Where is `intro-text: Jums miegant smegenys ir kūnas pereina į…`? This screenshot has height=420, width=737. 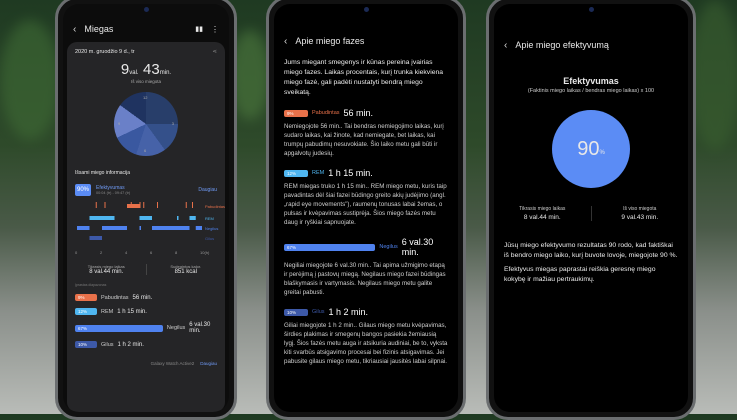 intro-text: Jums miegant smegenys ir kūnas pereina į… is located at coordinates (364, 77).